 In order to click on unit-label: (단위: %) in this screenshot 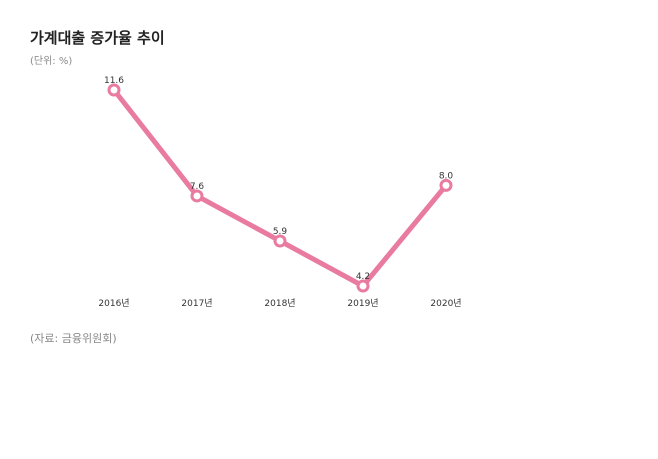, I will do `click(51, 61)`.